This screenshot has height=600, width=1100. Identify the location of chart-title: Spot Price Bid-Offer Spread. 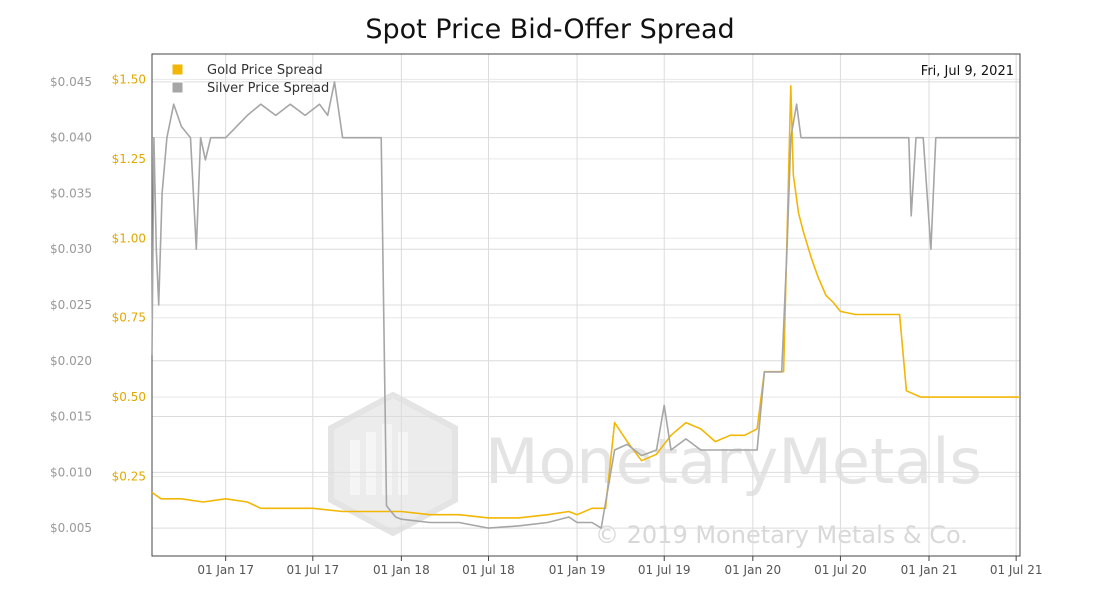
(550, 29).